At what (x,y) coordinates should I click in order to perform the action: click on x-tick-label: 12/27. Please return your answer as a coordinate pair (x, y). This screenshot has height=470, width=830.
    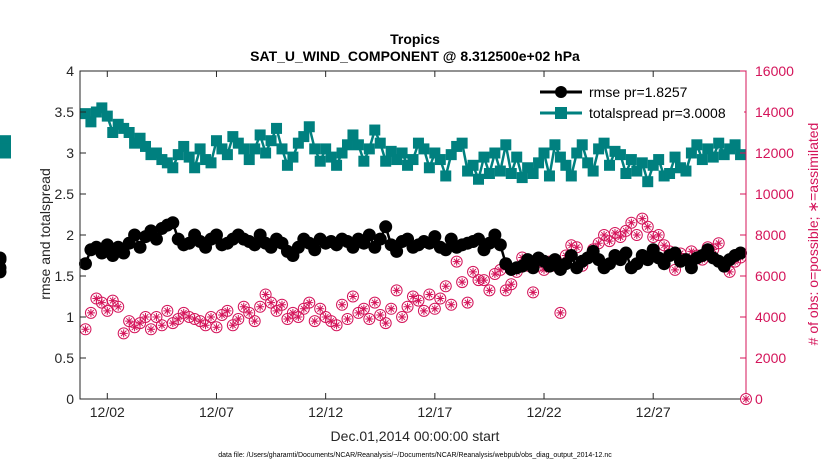
    Looking at the image, I should click on (653, 412).